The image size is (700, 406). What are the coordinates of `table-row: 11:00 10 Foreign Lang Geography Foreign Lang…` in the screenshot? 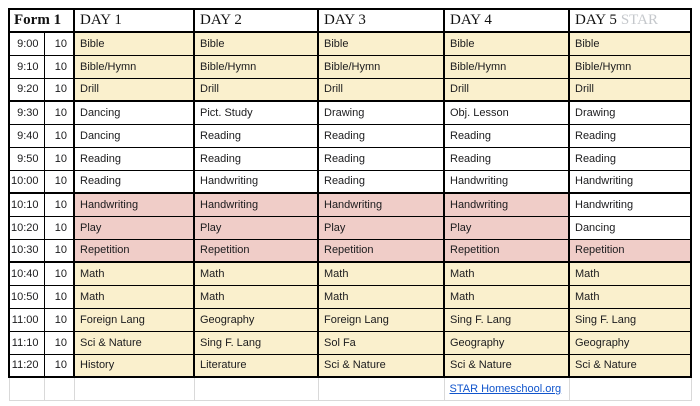 It's located at (350, 319).